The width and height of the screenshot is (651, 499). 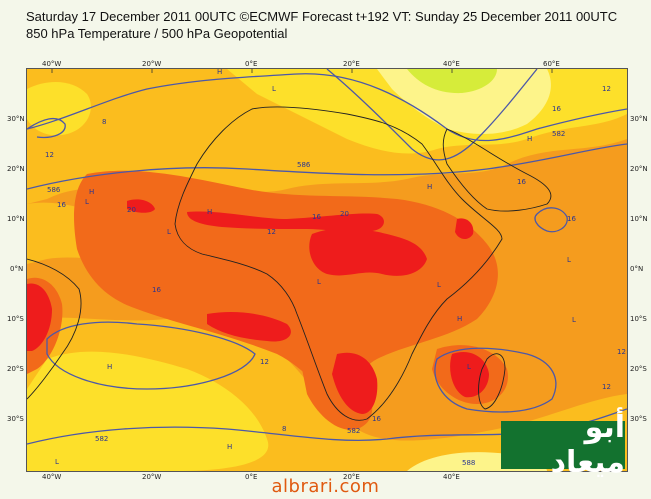 What do you see at coordinates (16, 219) in the screenshot?
I see `latitude-label-left: 10°N` at bounding box center [16, 219].